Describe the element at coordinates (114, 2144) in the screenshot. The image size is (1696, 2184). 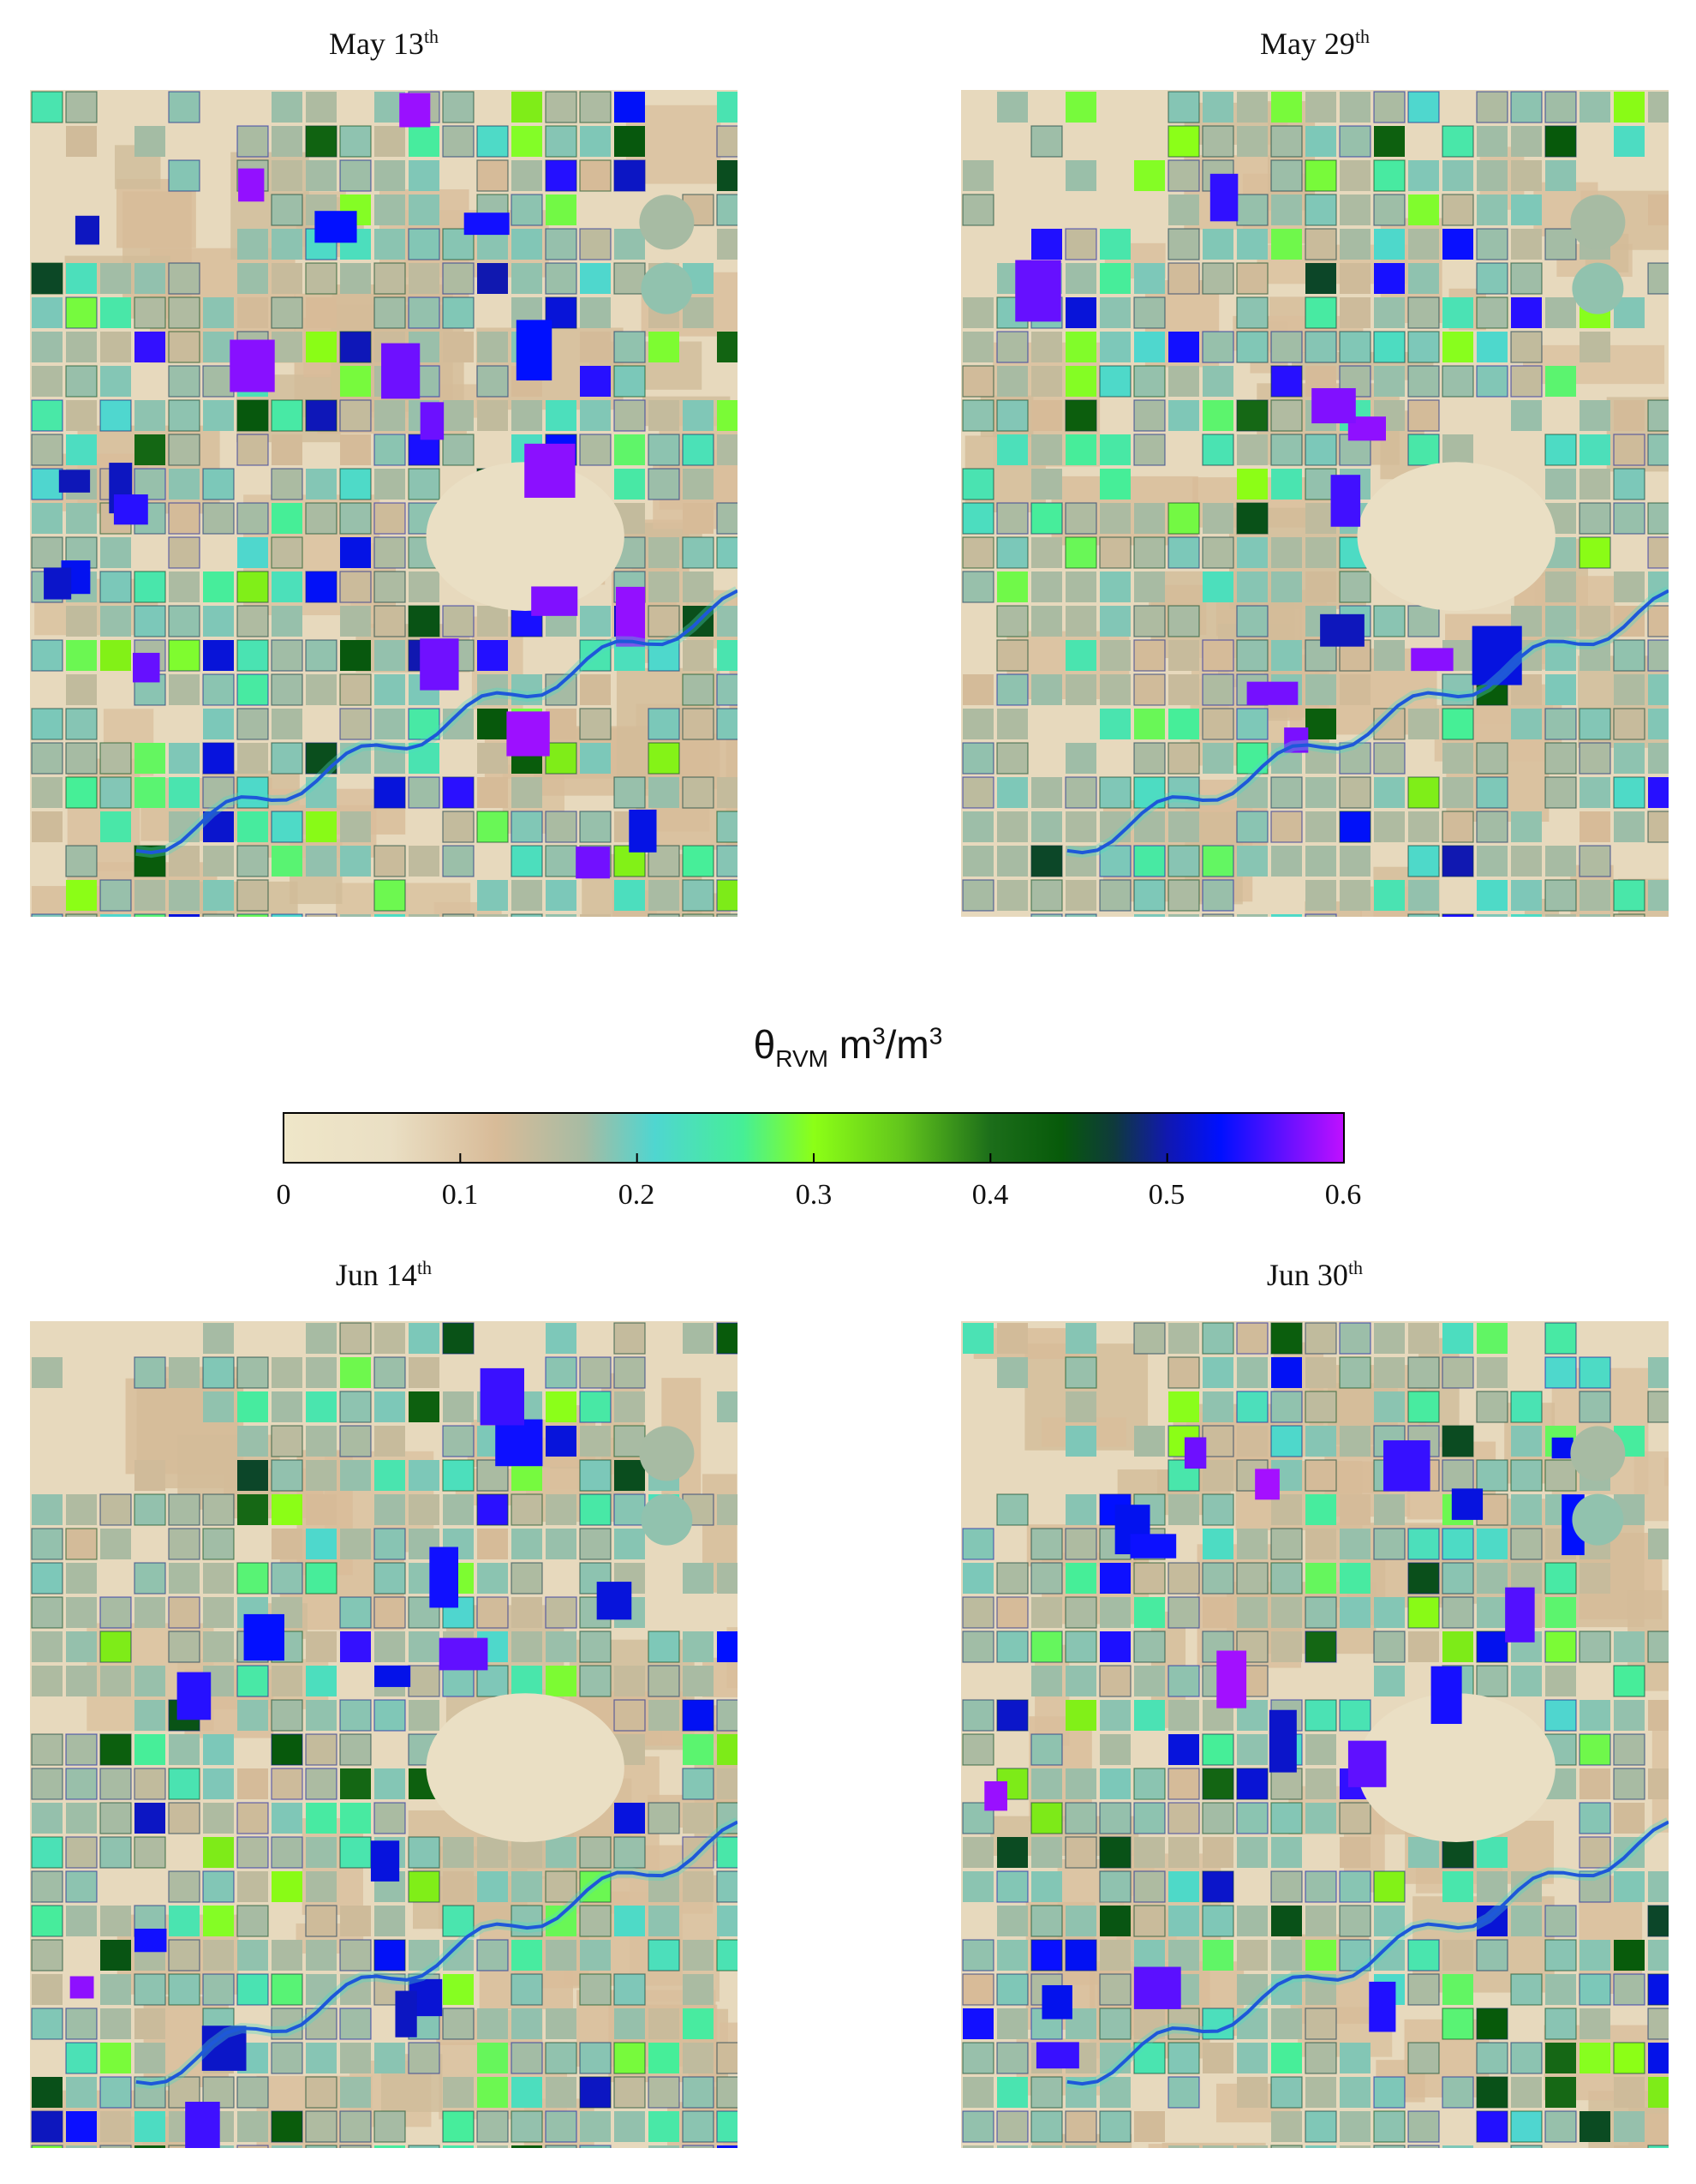
I see `dry-region` at that location.